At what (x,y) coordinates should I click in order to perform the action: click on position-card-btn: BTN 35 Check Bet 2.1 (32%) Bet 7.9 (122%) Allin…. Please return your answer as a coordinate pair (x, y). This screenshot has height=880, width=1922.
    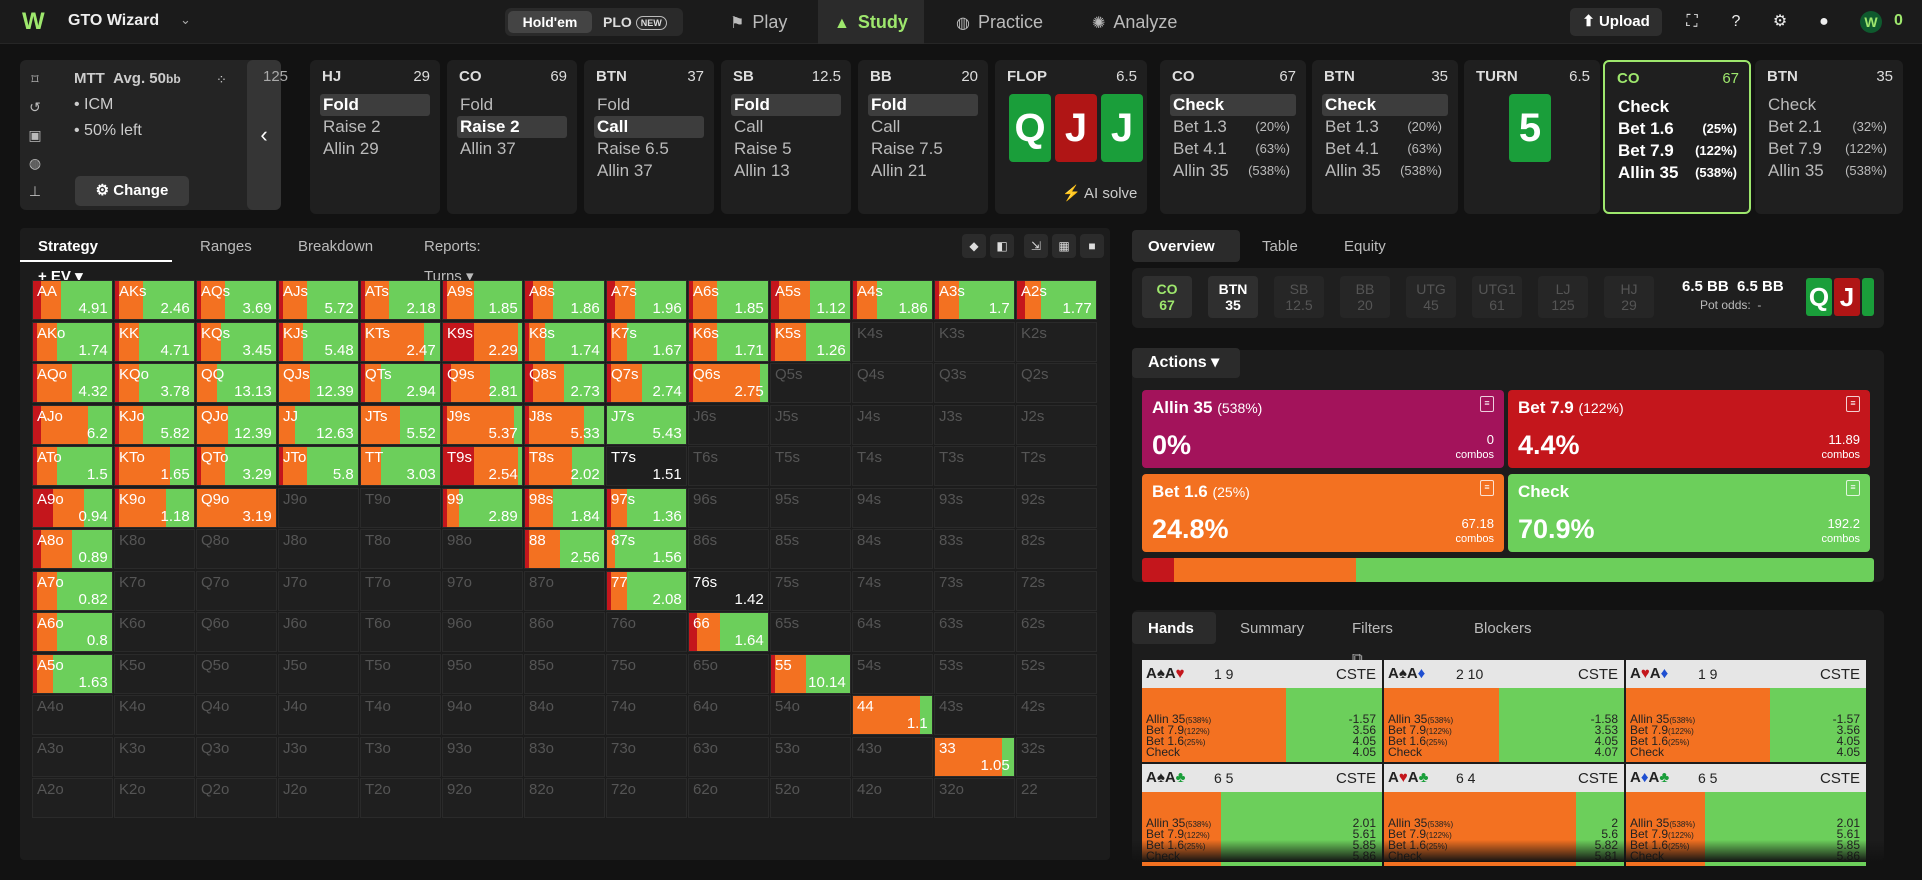
    Looking at the image, I should click on (1829, 137).